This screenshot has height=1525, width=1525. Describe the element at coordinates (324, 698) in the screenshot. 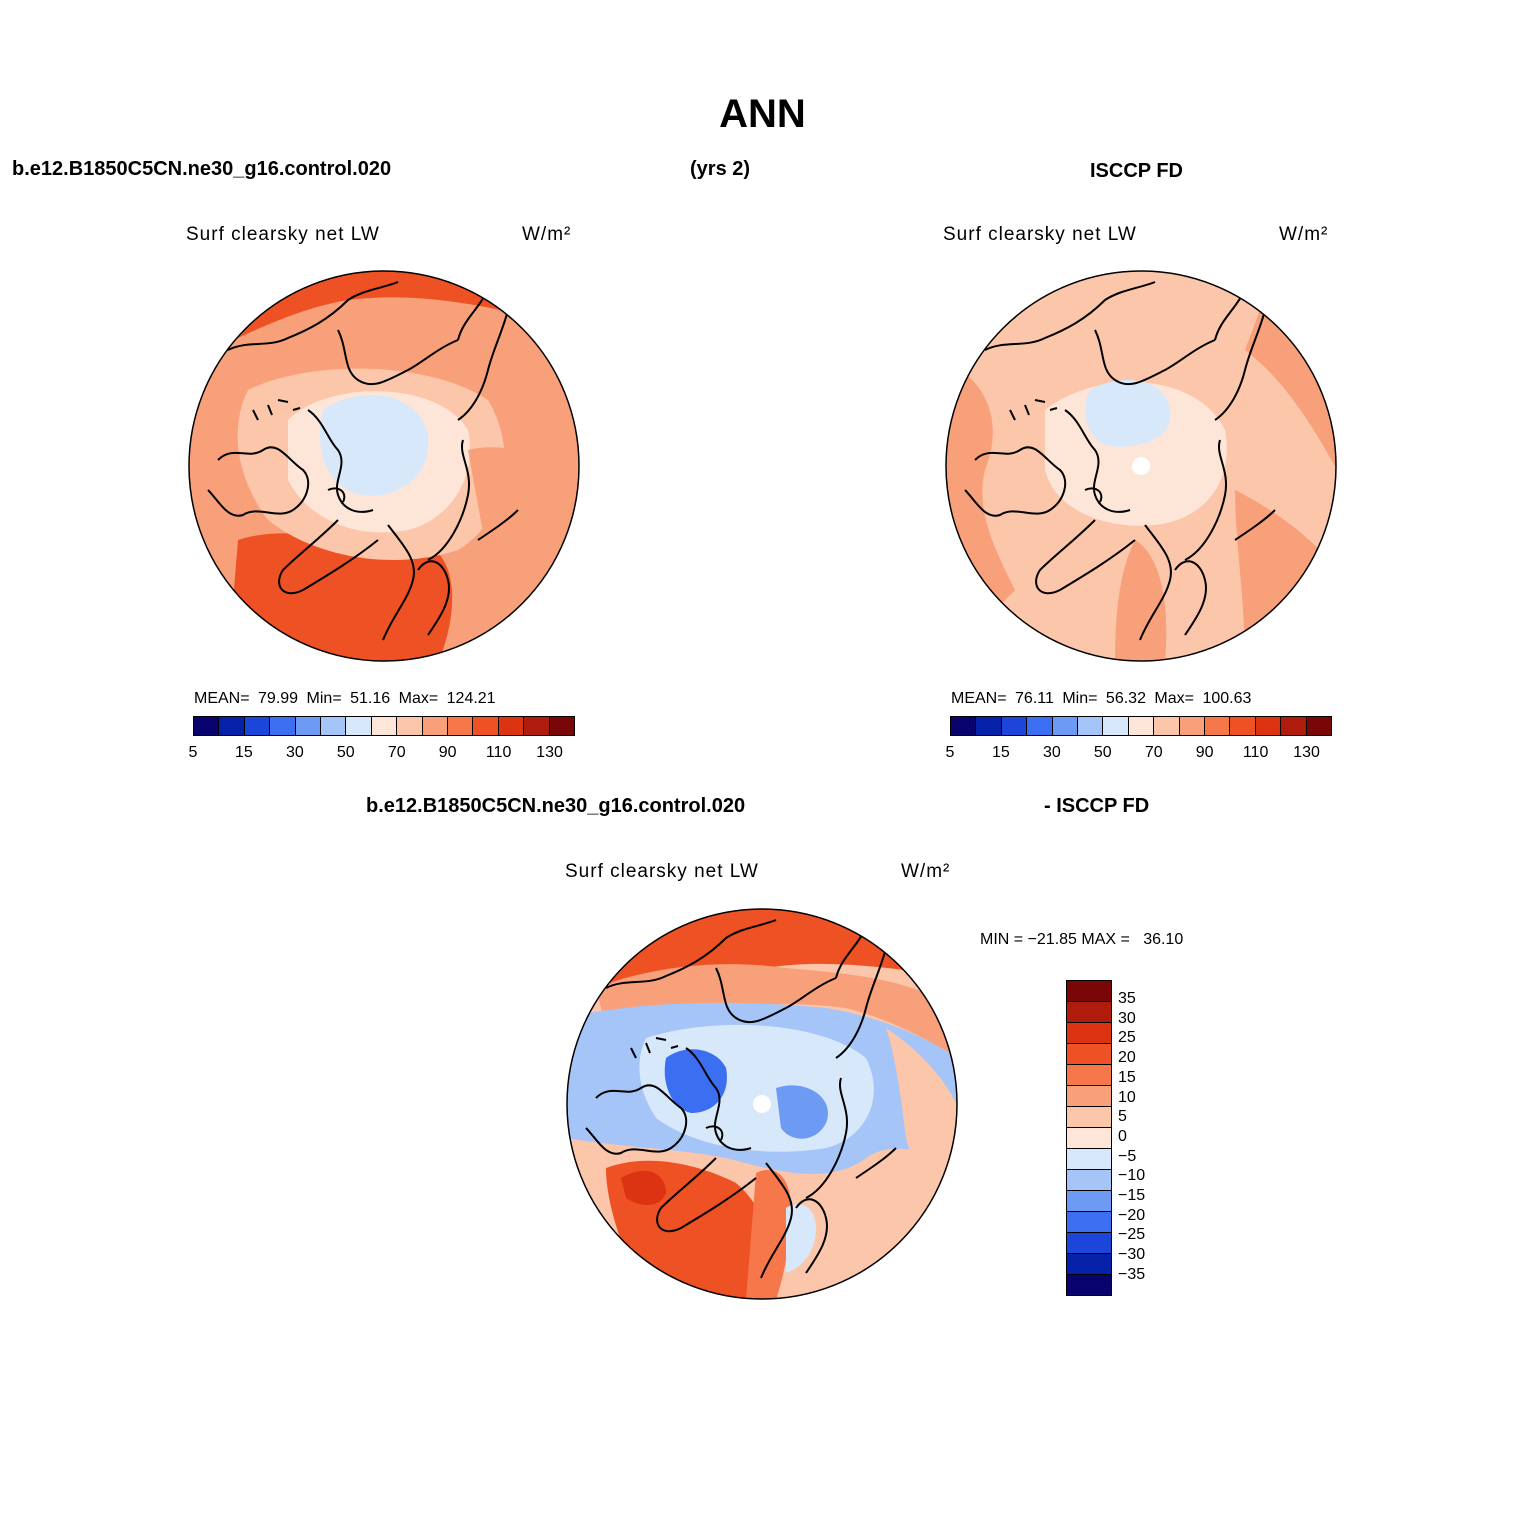

I see `model-min-label: Min=` at that location.